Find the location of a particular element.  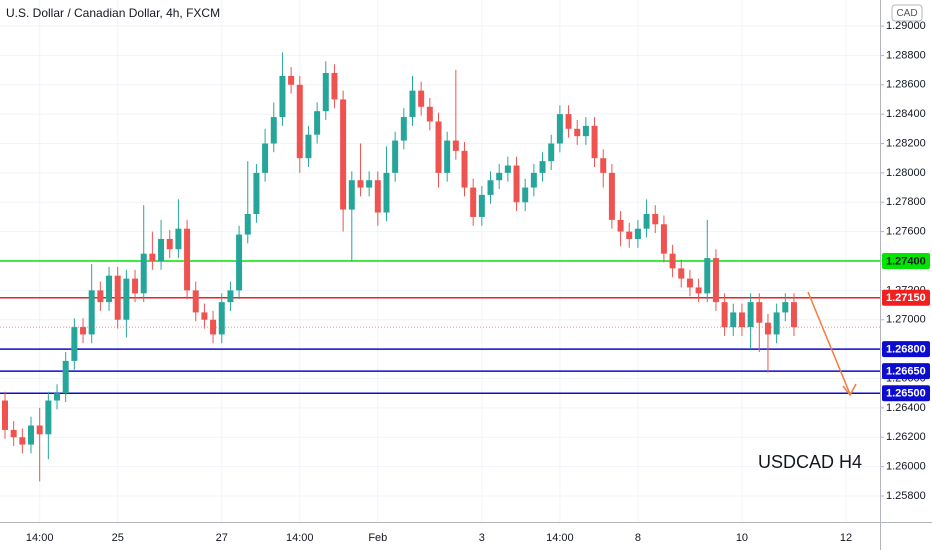

level-label: 1.26650 is located at coordinates (906, 372).